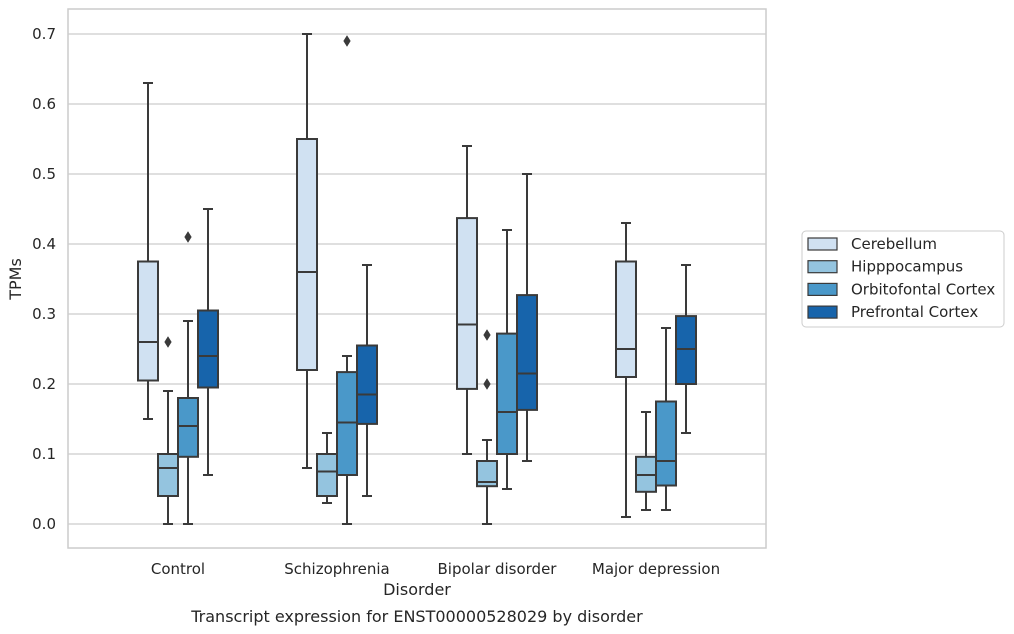  I want to click on x-tick-label: Major depression, so click(656, 569).